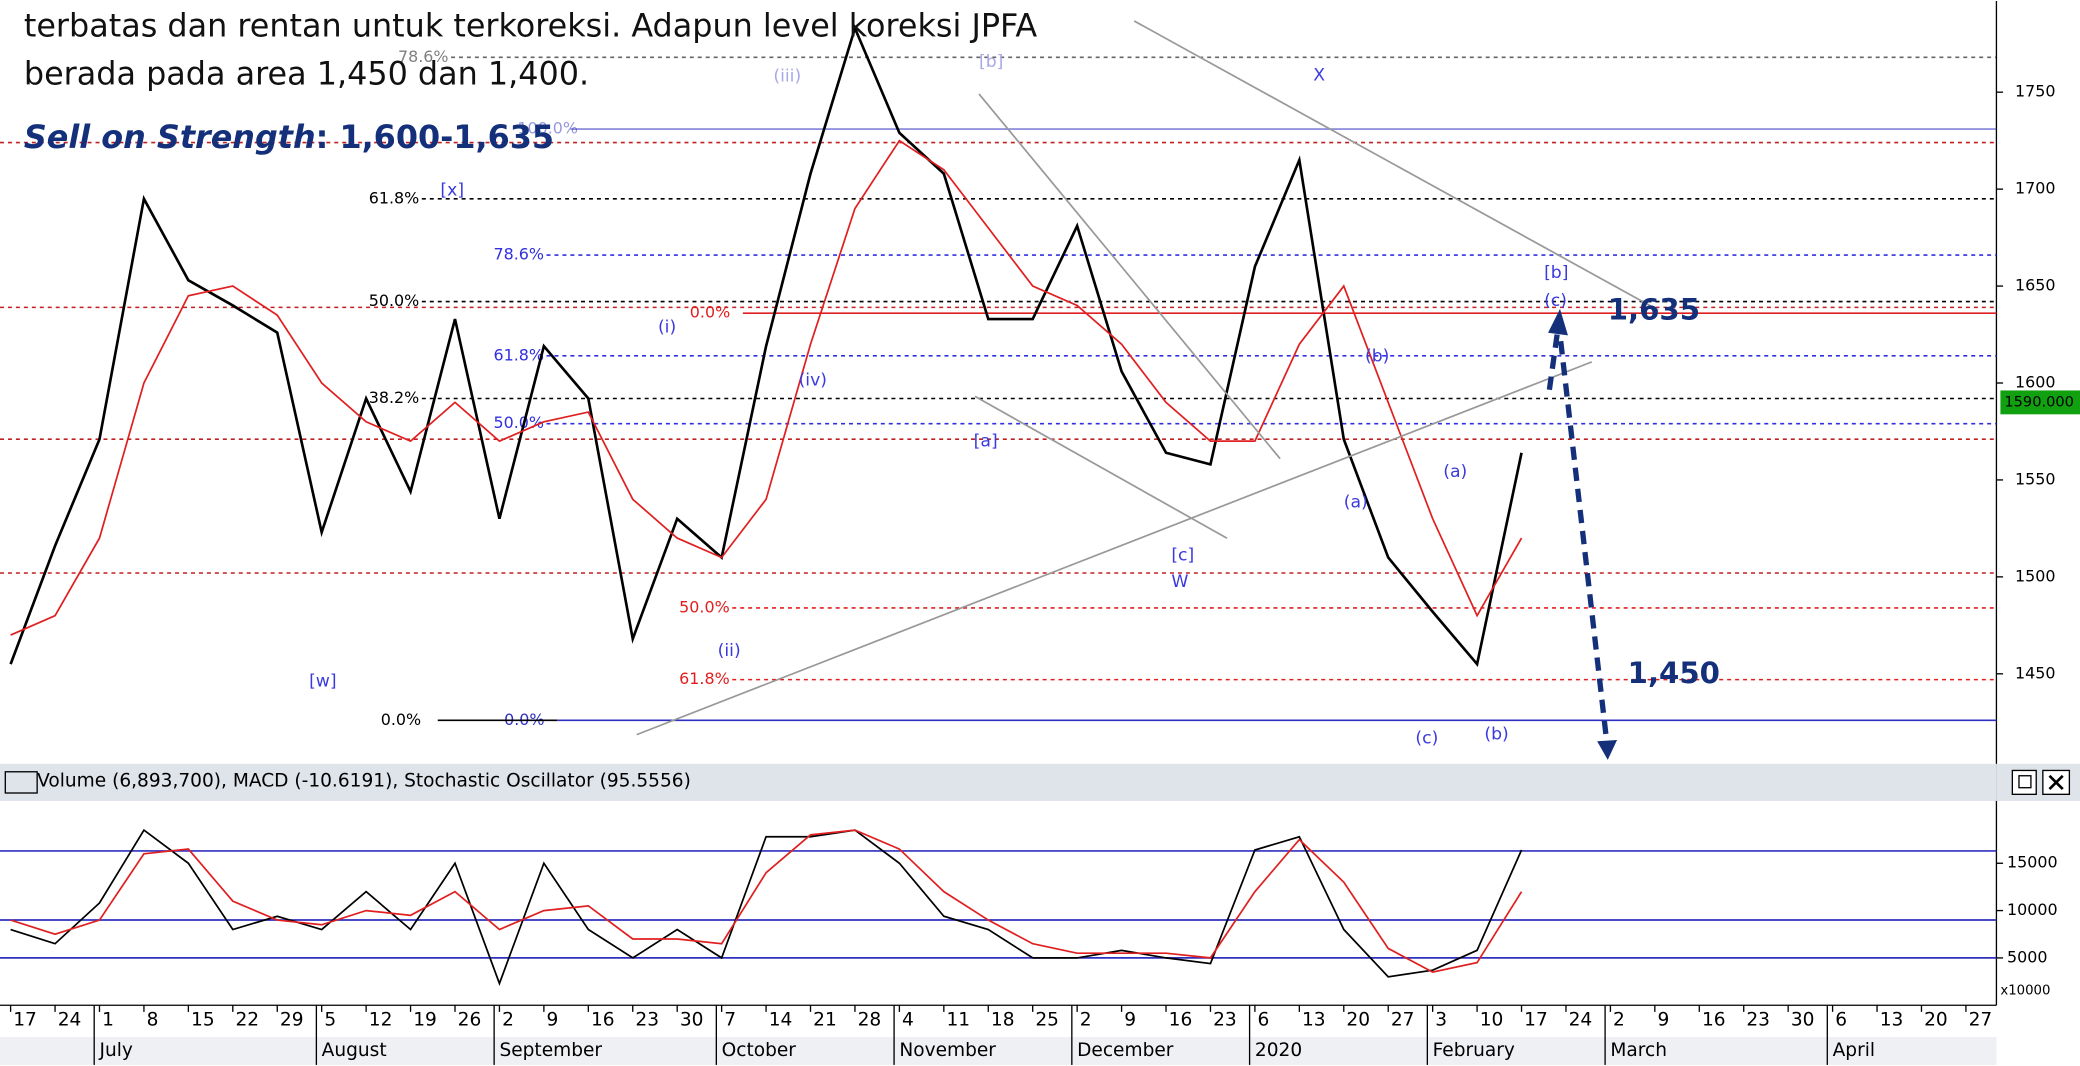  What do you see at coordinates (1003, 1019) in the screenshot?
I see `x-tick-label: 18` at bounding box center [1003, 1019].